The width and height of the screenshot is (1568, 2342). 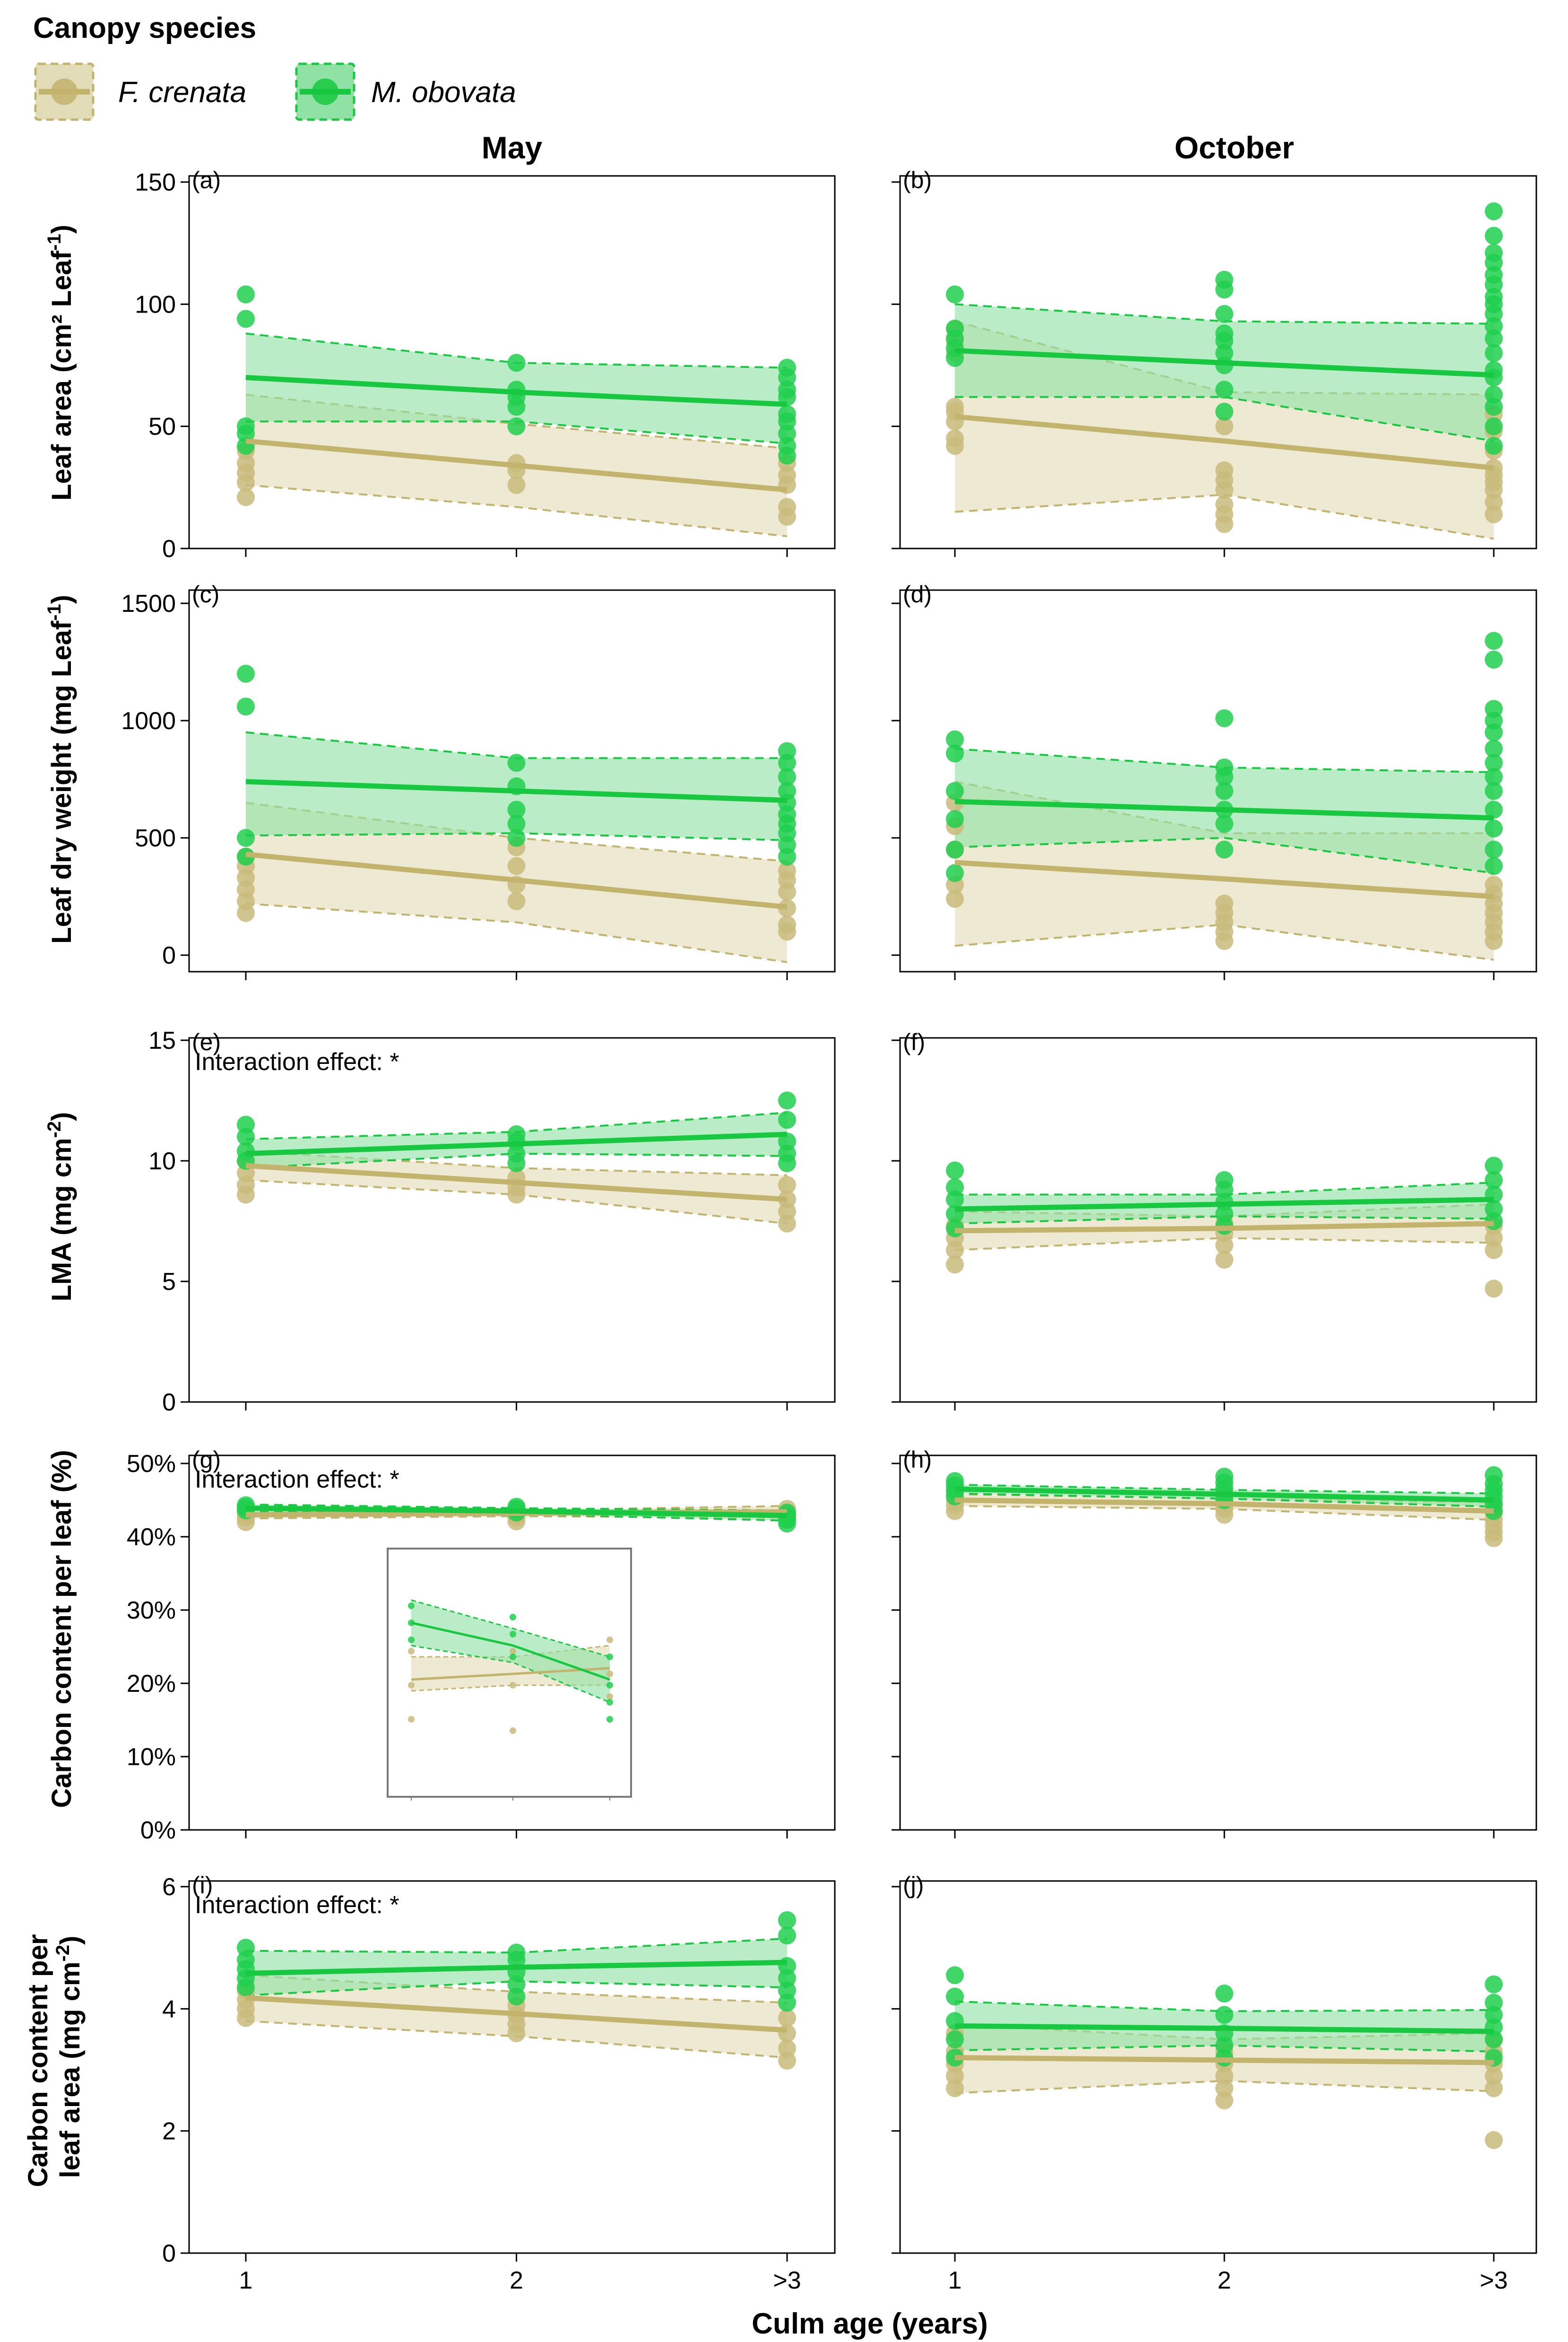 What do you see at coordinates (148, 721) in the screenshot?
I see `y-tick-label: 1000` at bounding box center [148, 721].